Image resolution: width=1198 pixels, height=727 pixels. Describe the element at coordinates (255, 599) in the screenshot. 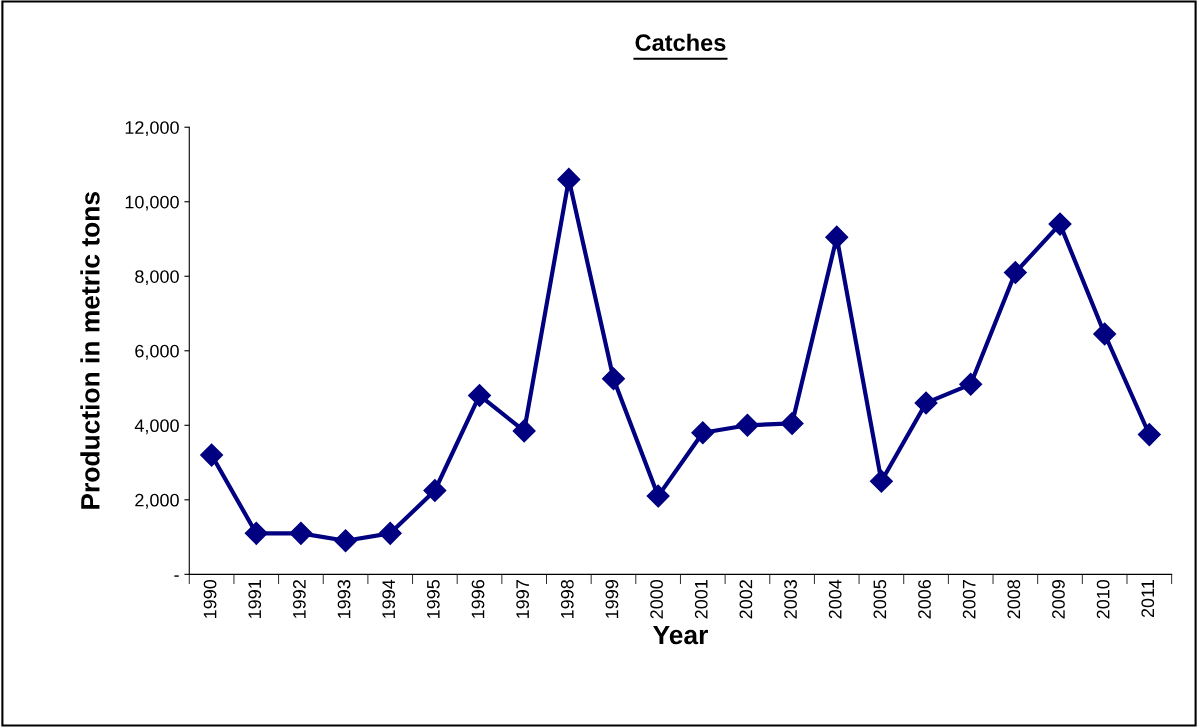

I see `x-tick-label: 1991` at that location.